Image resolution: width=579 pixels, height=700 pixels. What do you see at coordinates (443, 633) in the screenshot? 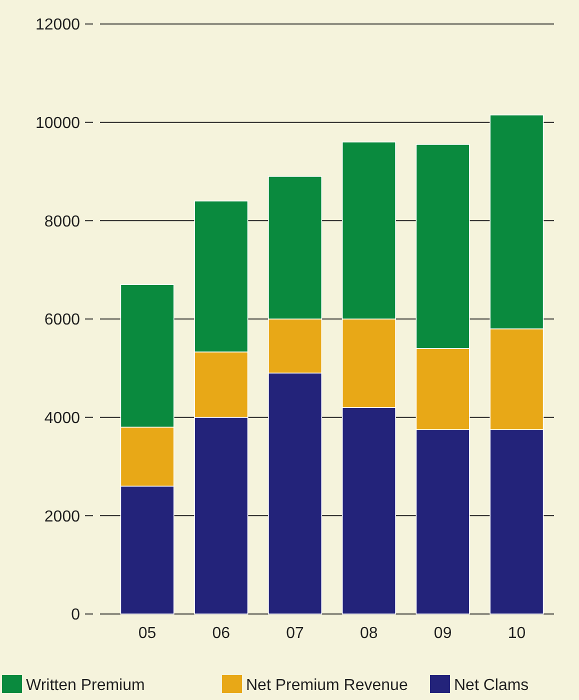
I see `x-tick-label: 09` at bounding box center [443, 633].